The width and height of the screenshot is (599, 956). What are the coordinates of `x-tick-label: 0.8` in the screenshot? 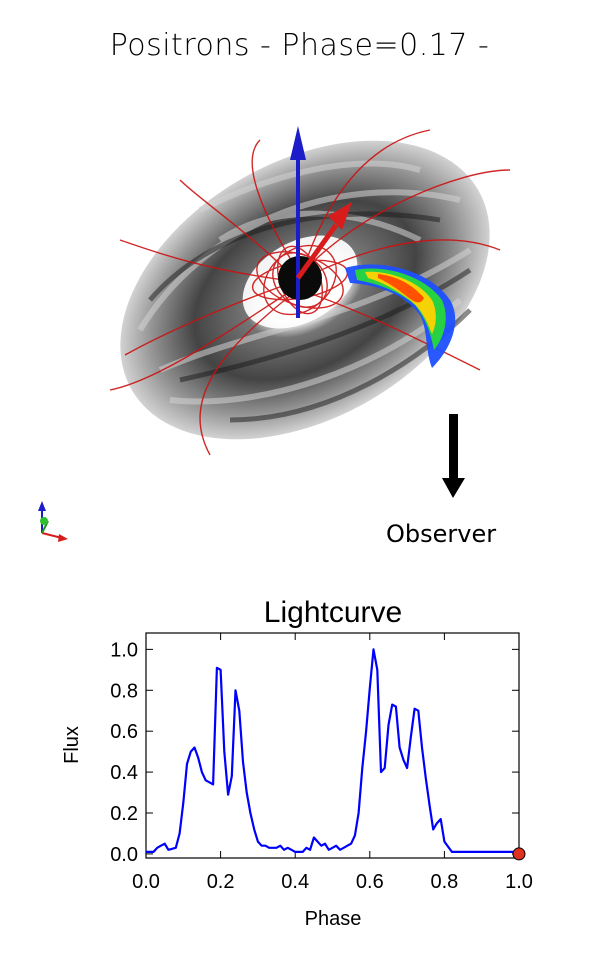 It's located at (444, 882).